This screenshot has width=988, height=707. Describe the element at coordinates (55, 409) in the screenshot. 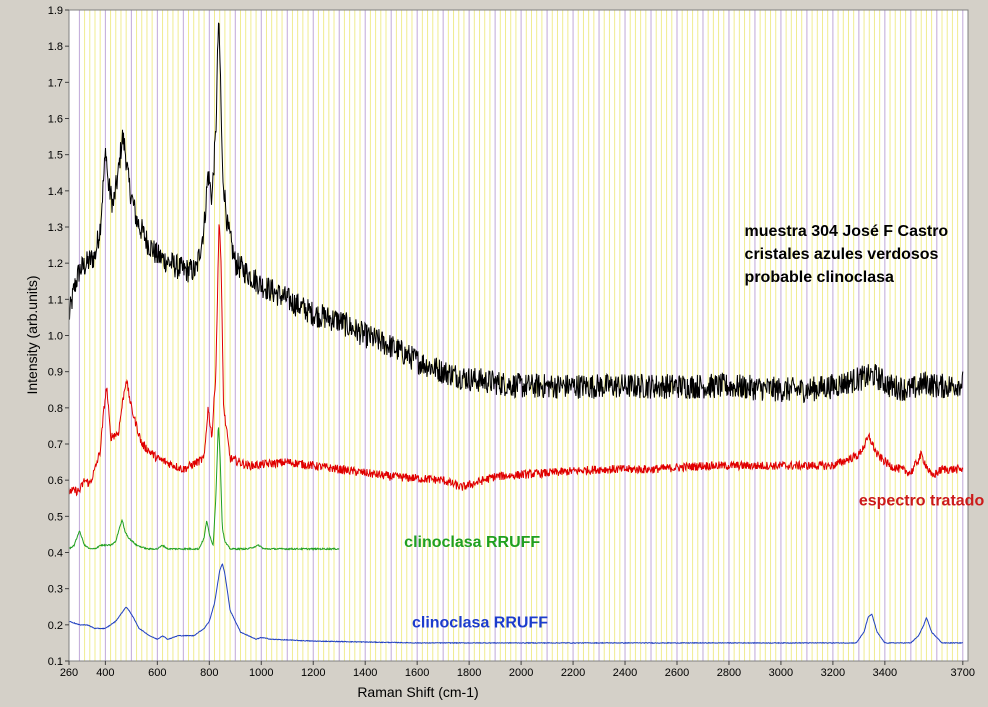

I see `y-tick-label: 0.8` at that location.